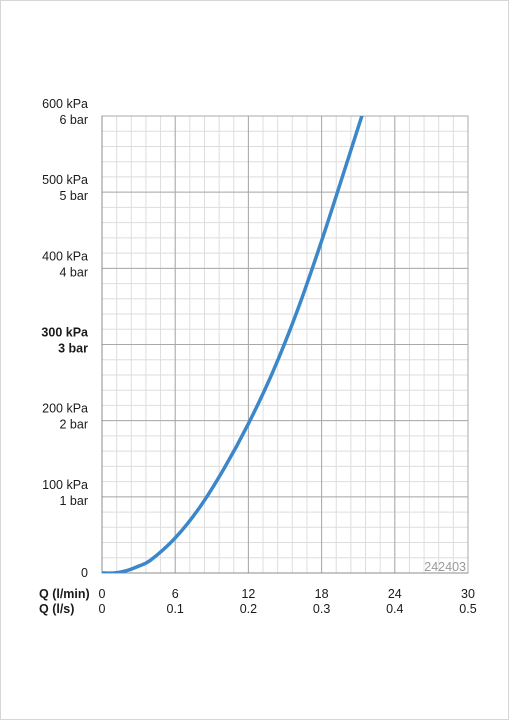  Describe the element at coordinates (175, 594) in the screenshot. I see `x-tick-label-lpm: 6` at that location.